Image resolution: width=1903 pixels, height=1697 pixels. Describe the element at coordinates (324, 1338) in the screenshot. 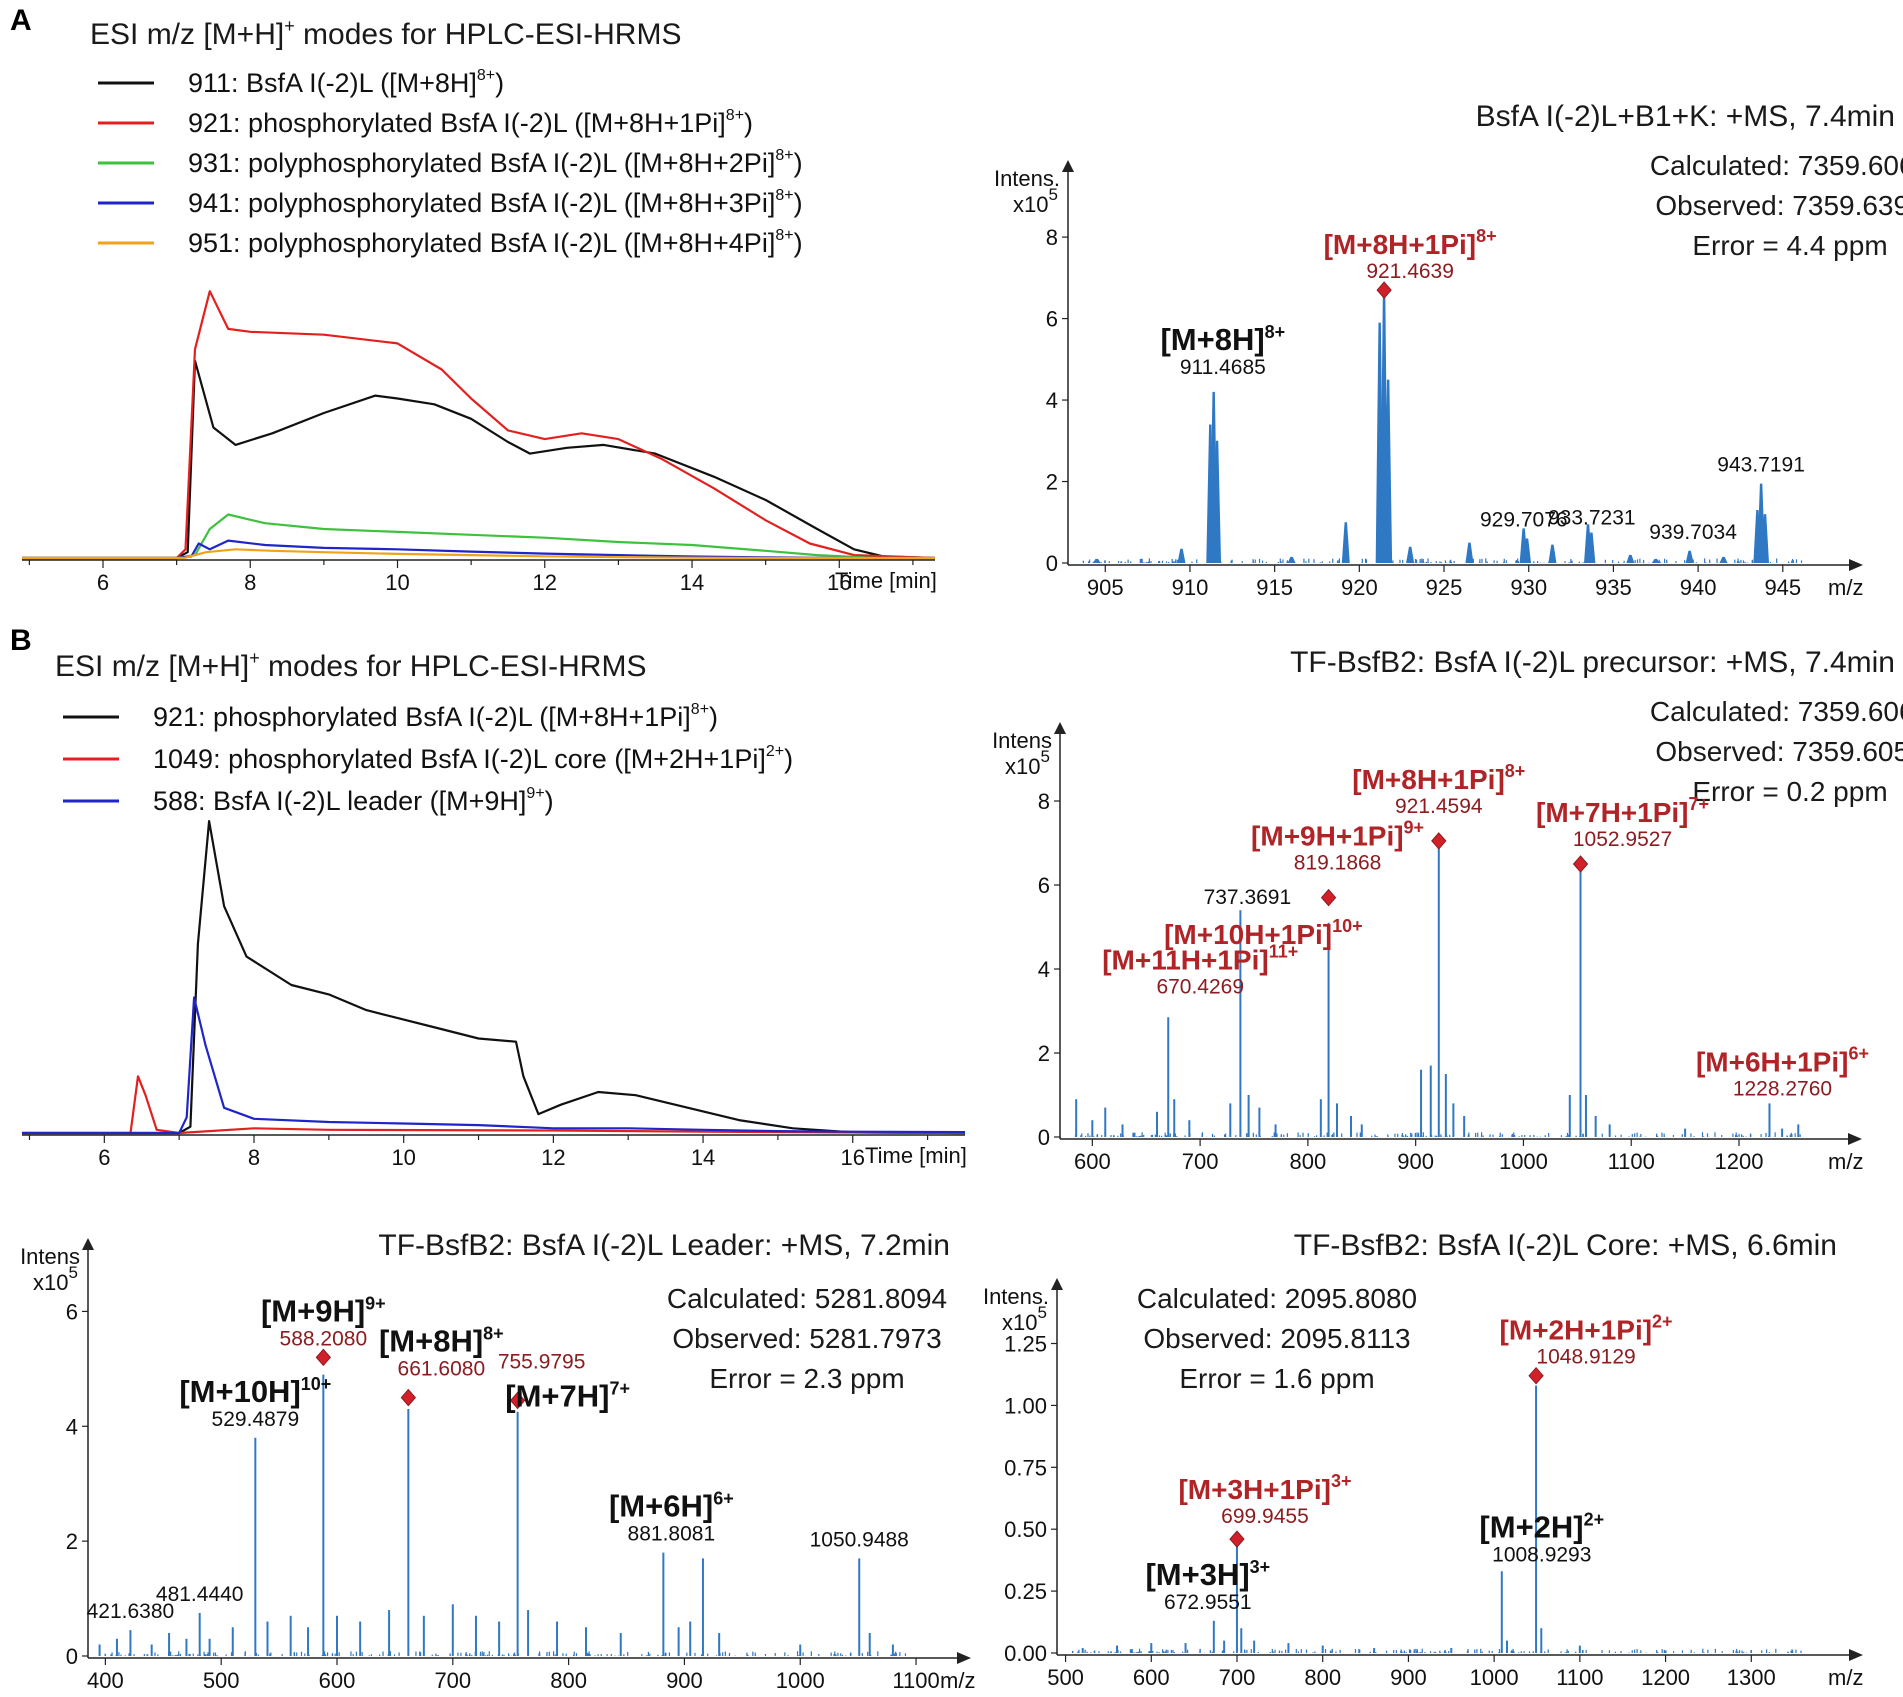

I see `peak-value: 588.2080` at that location.